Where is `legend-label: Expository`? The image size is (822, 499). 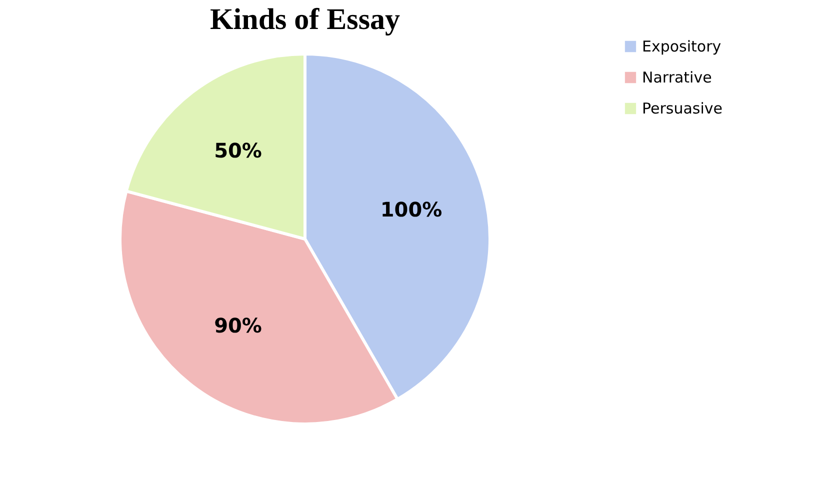
legend-label: Expository is located at coordinates (682, 47).